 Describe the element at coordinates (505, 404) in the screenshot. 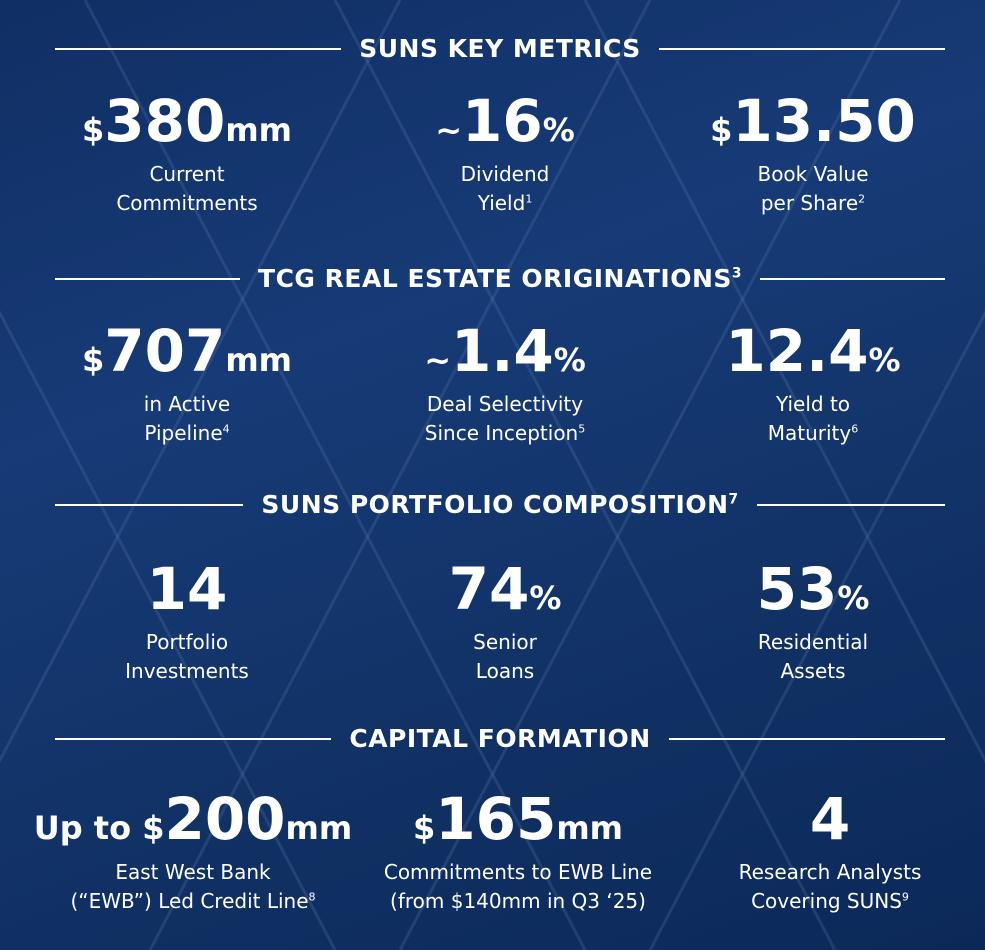

I see `label-line: Deal Selectivity` at that location.